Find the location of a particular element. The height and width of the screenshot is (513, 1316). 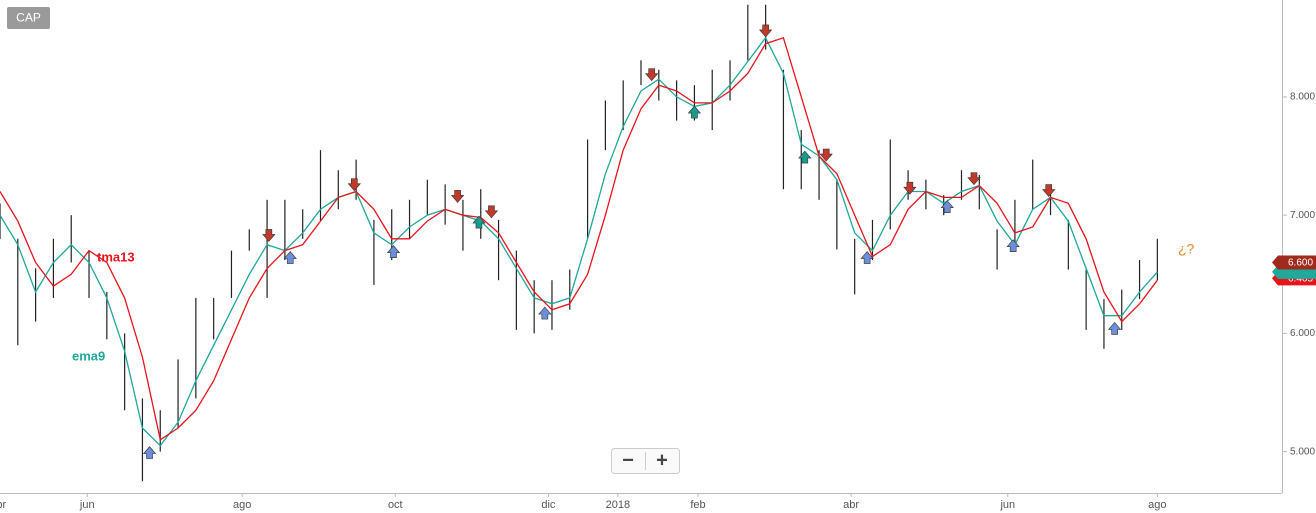

y-tick-label: 6.000 is located at coordinates (1302, 333).